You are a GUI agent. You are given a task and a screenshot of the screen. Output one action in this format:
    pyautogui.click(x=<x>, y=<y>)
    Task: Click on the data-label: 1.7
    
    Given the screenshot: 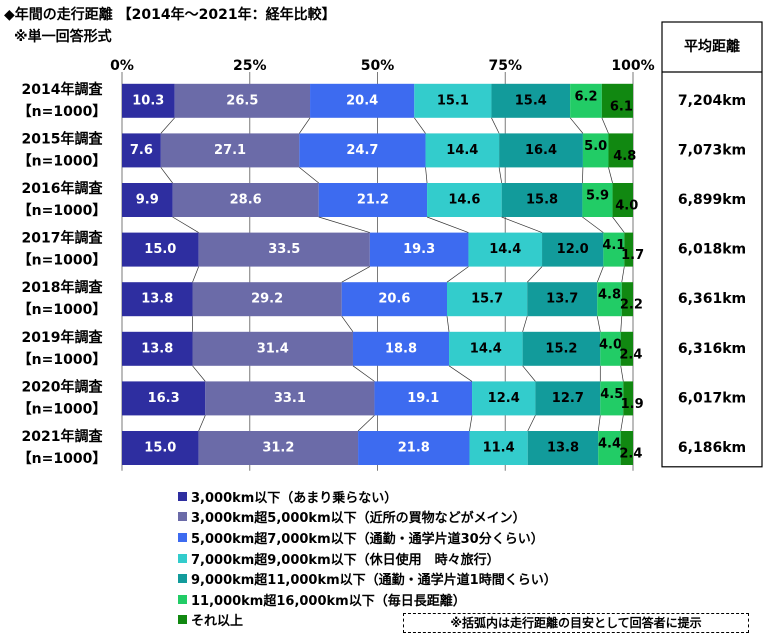 What is the action you would take?
    pyautogui.click(x=632, y=255)
    